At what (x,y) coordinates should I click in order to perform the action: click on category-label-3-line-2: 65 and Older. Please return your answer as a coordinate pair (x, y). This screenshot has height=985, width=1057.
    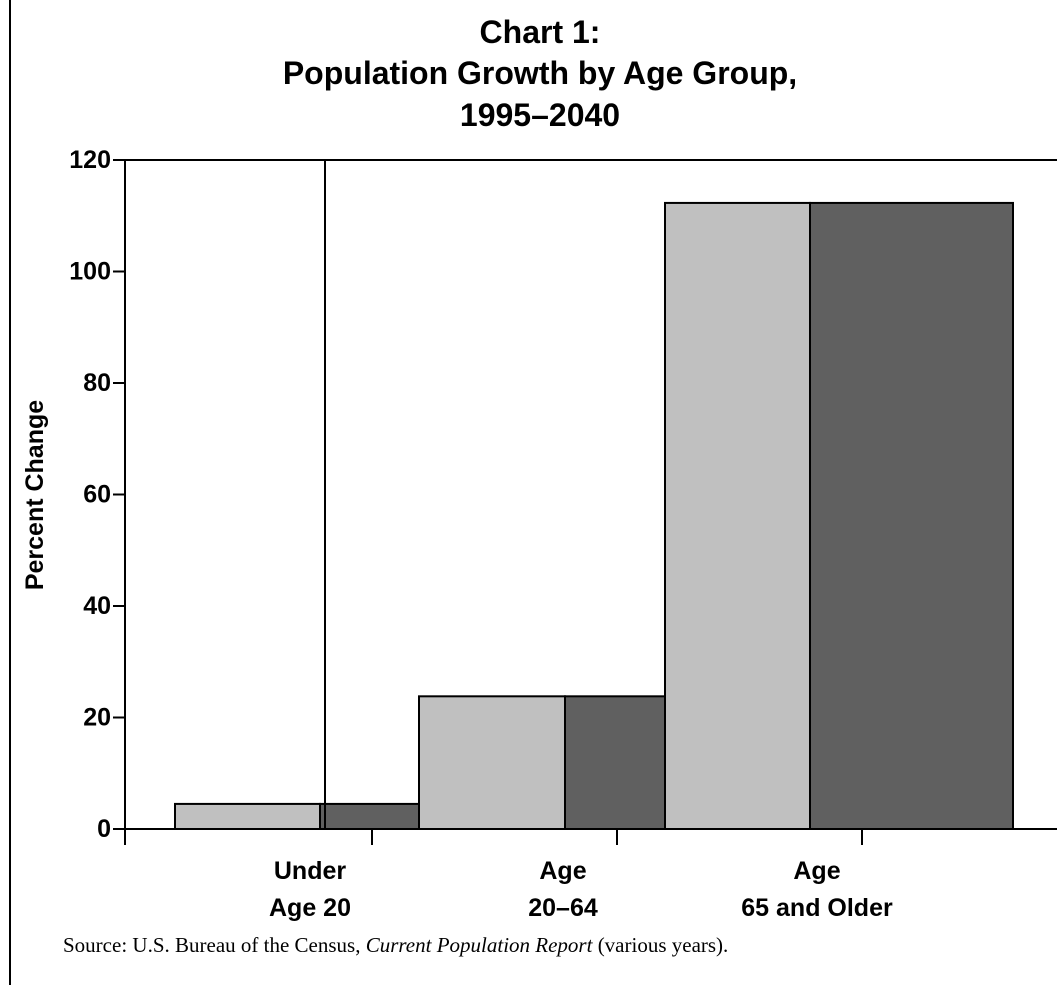
    Looking at the image, I should click on (817, 908).